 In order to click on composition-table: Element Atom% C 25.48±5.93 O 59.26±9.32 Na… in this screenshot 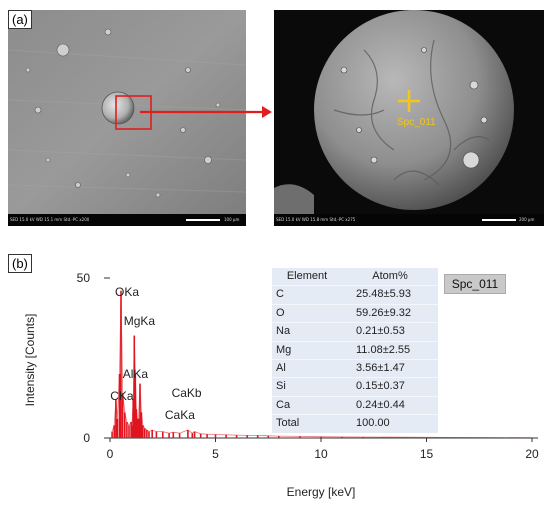, I will do `click(355, 350)`.